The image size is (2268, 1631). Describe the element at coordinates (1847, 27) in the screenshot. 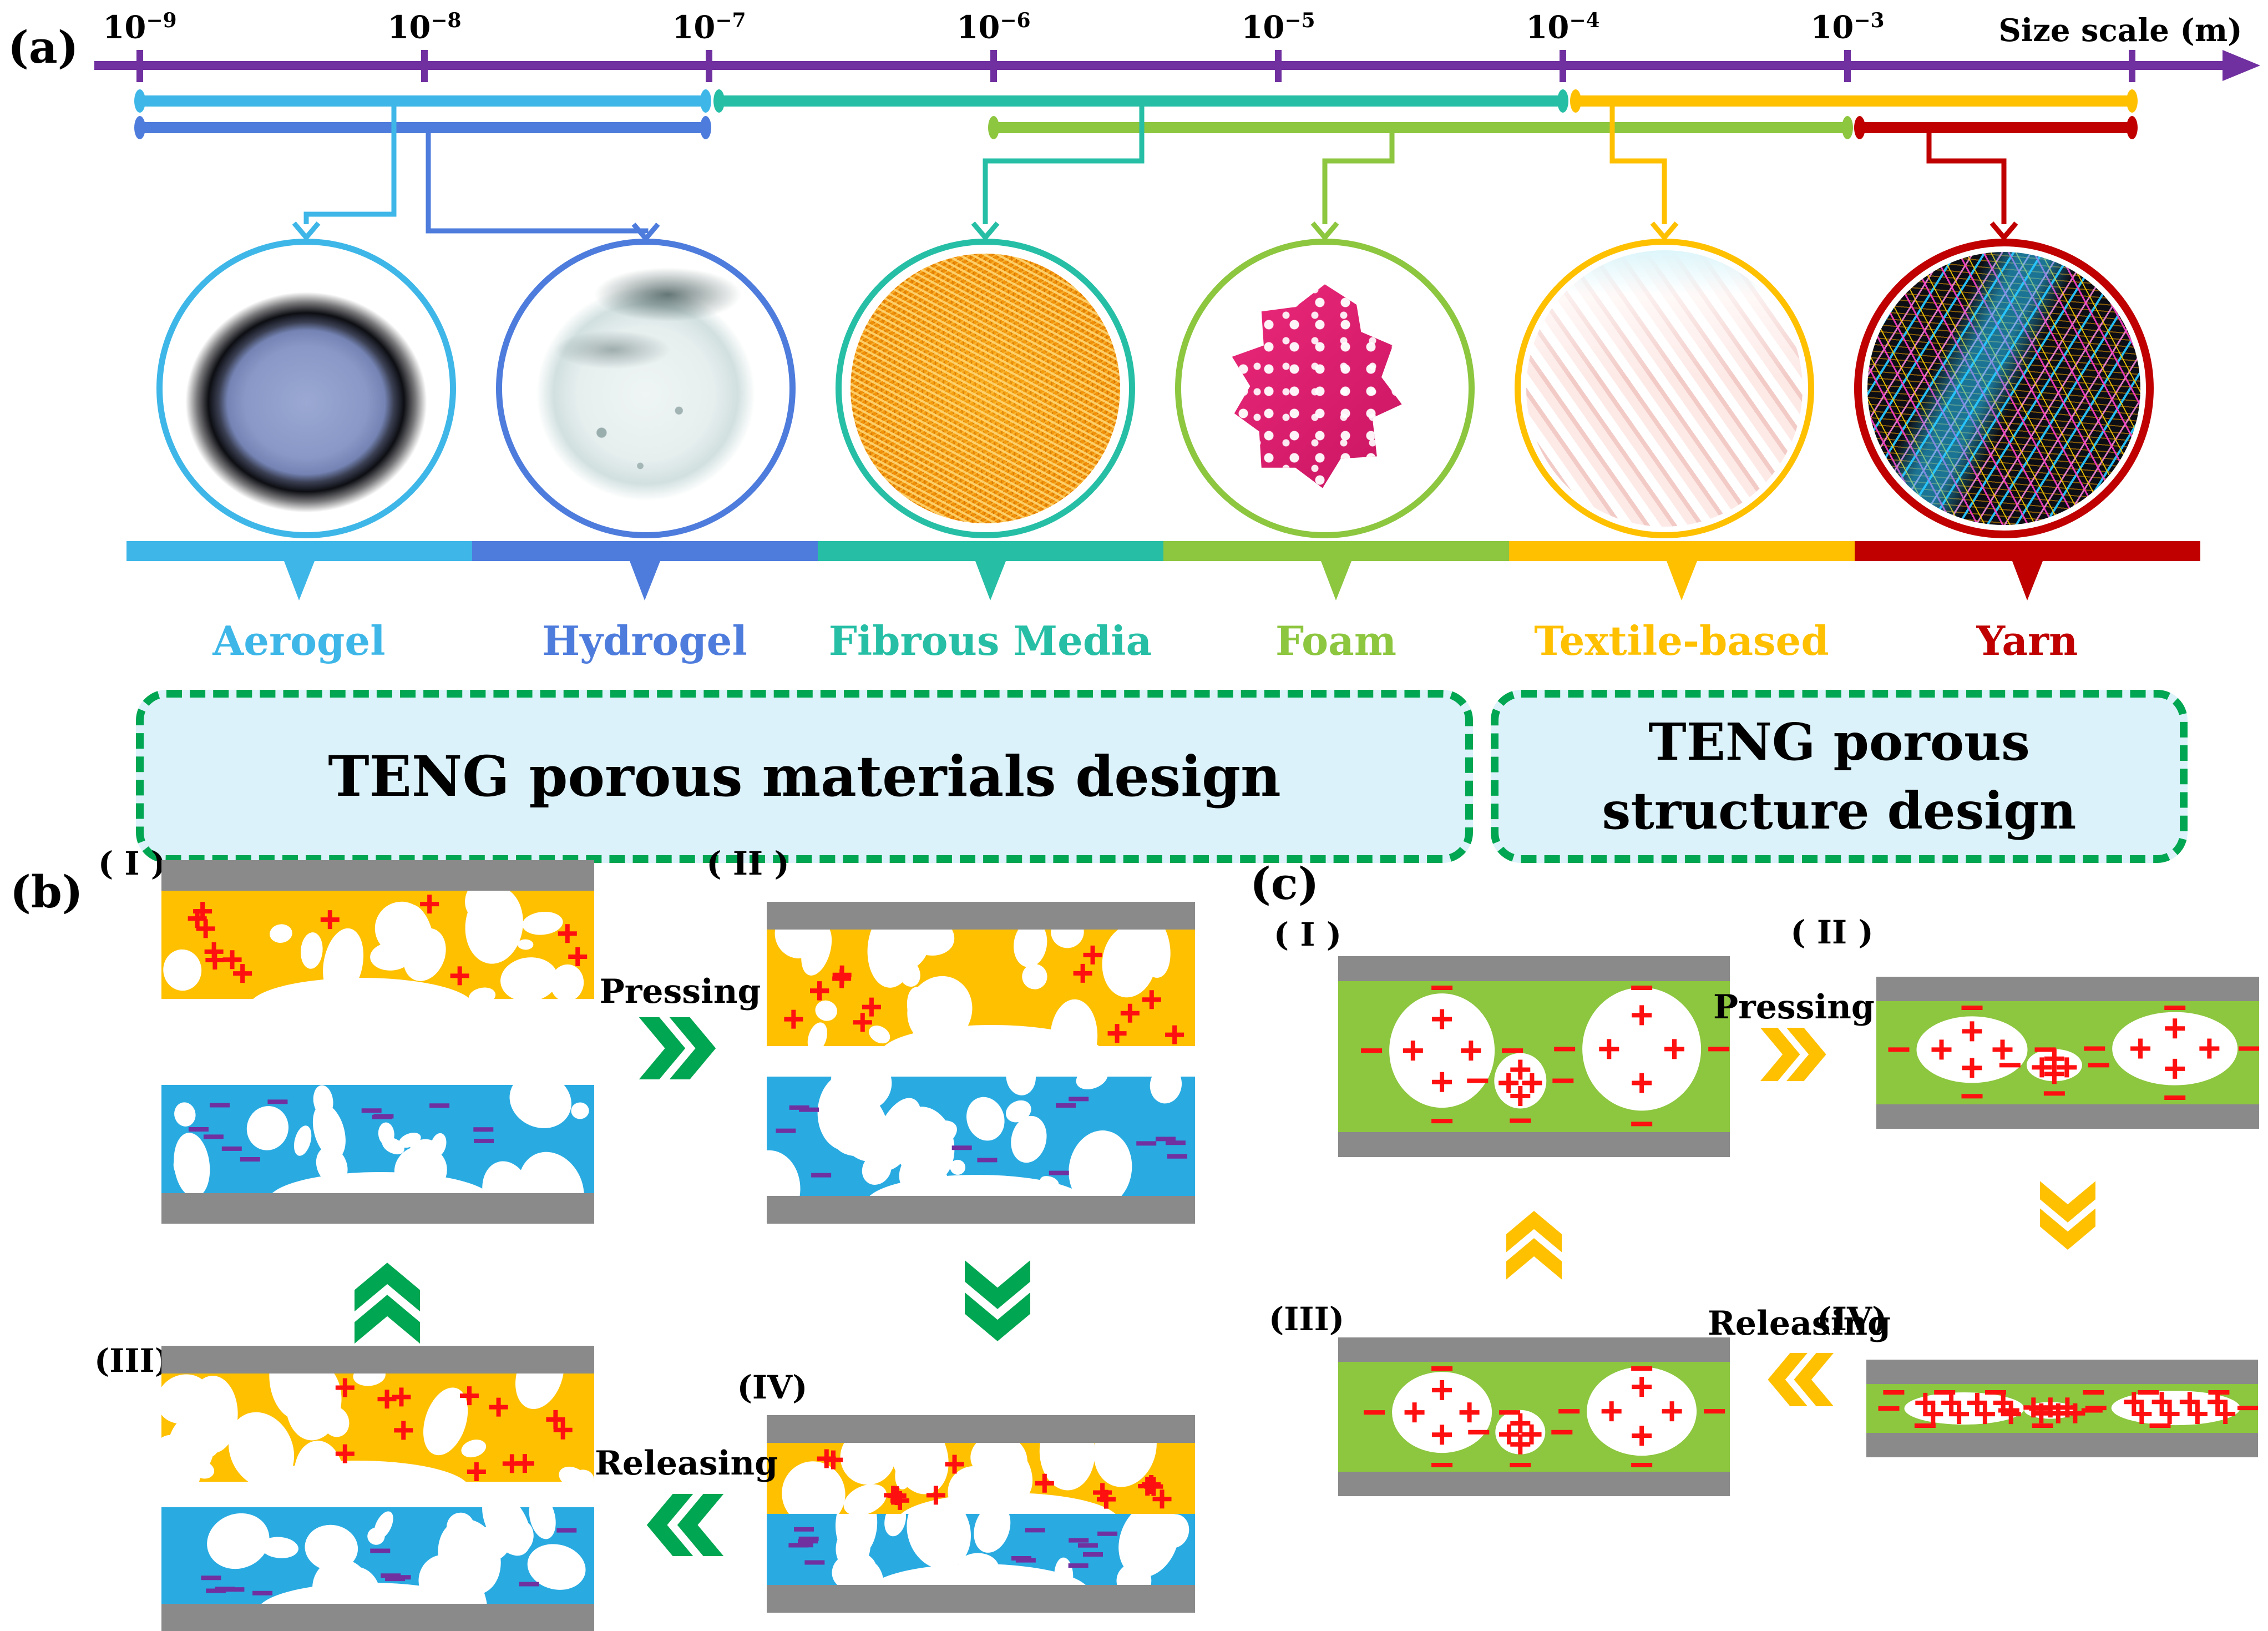

I see `axis-tick-label: 10−3` at that location.